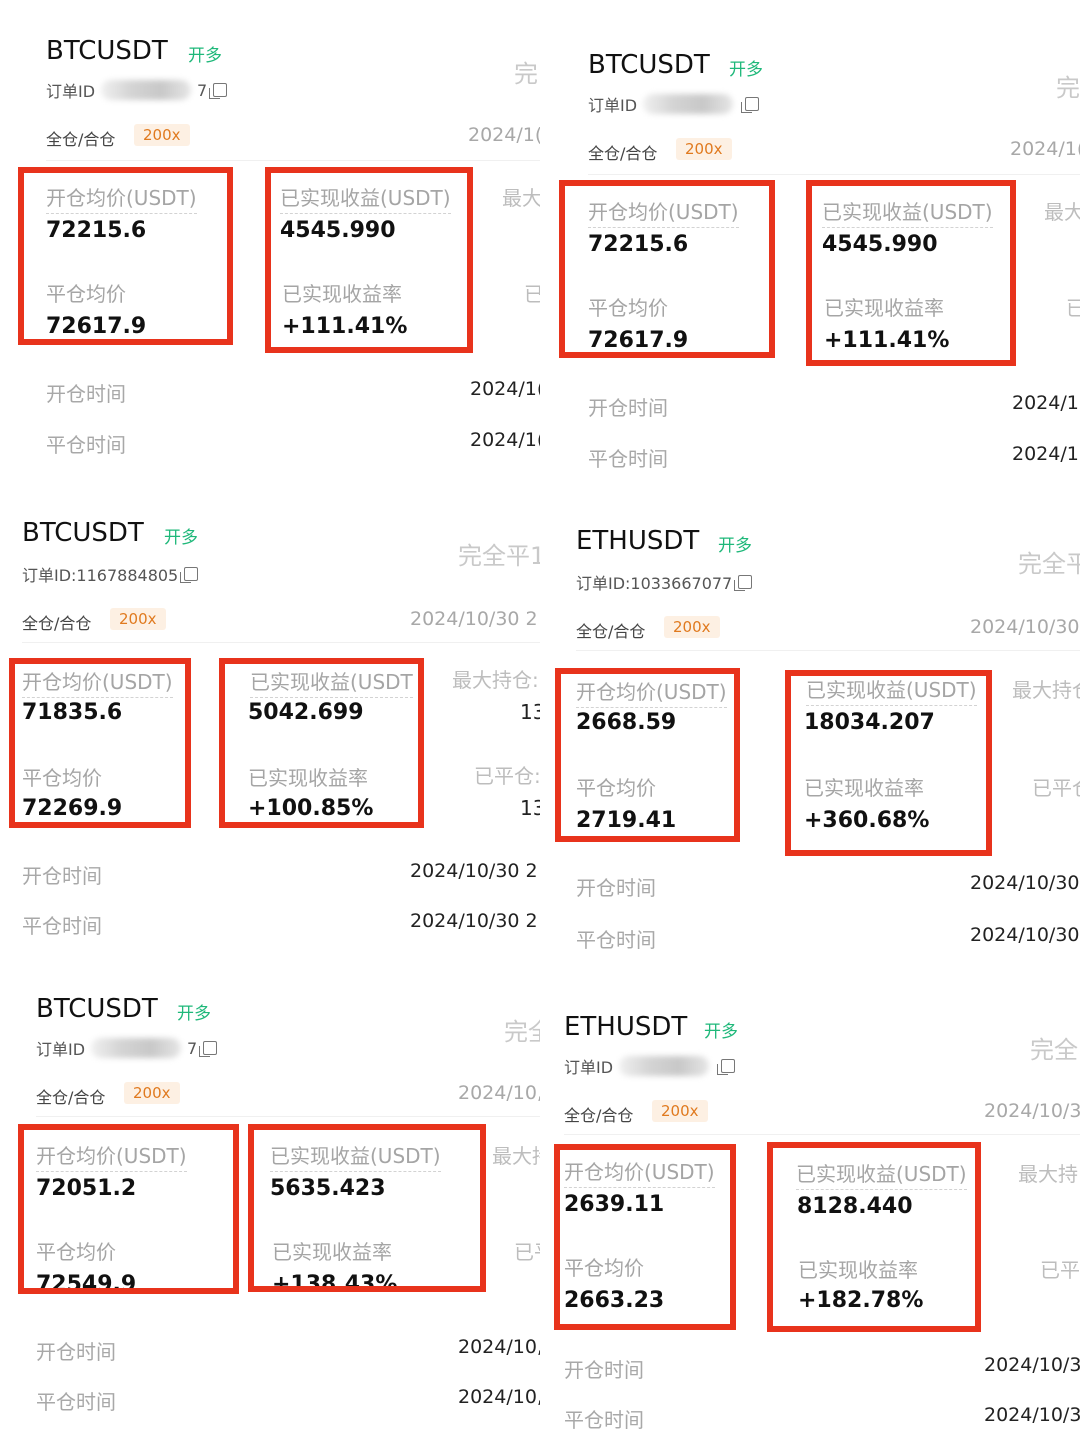  I want to click on realized-roe: +138.43%, so click(335, 1284).